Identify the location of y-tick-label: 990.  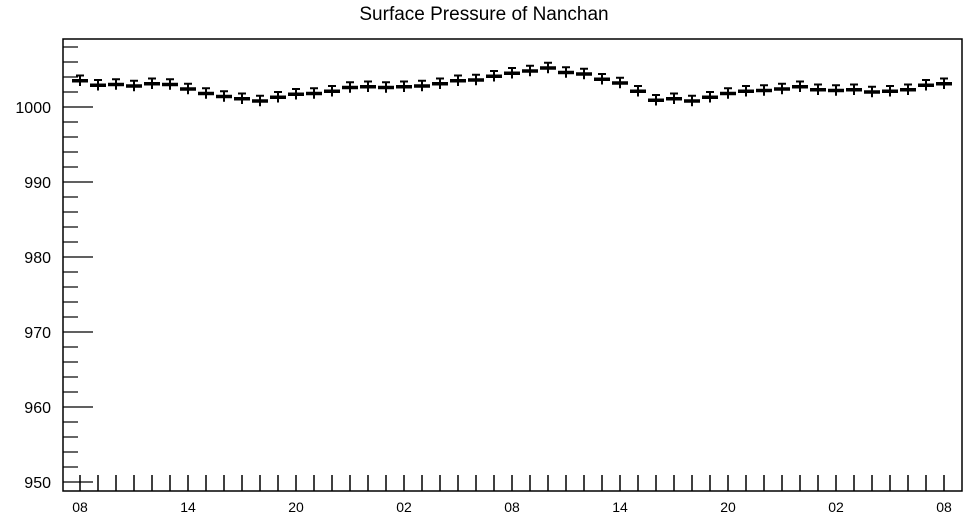
(37, 183).